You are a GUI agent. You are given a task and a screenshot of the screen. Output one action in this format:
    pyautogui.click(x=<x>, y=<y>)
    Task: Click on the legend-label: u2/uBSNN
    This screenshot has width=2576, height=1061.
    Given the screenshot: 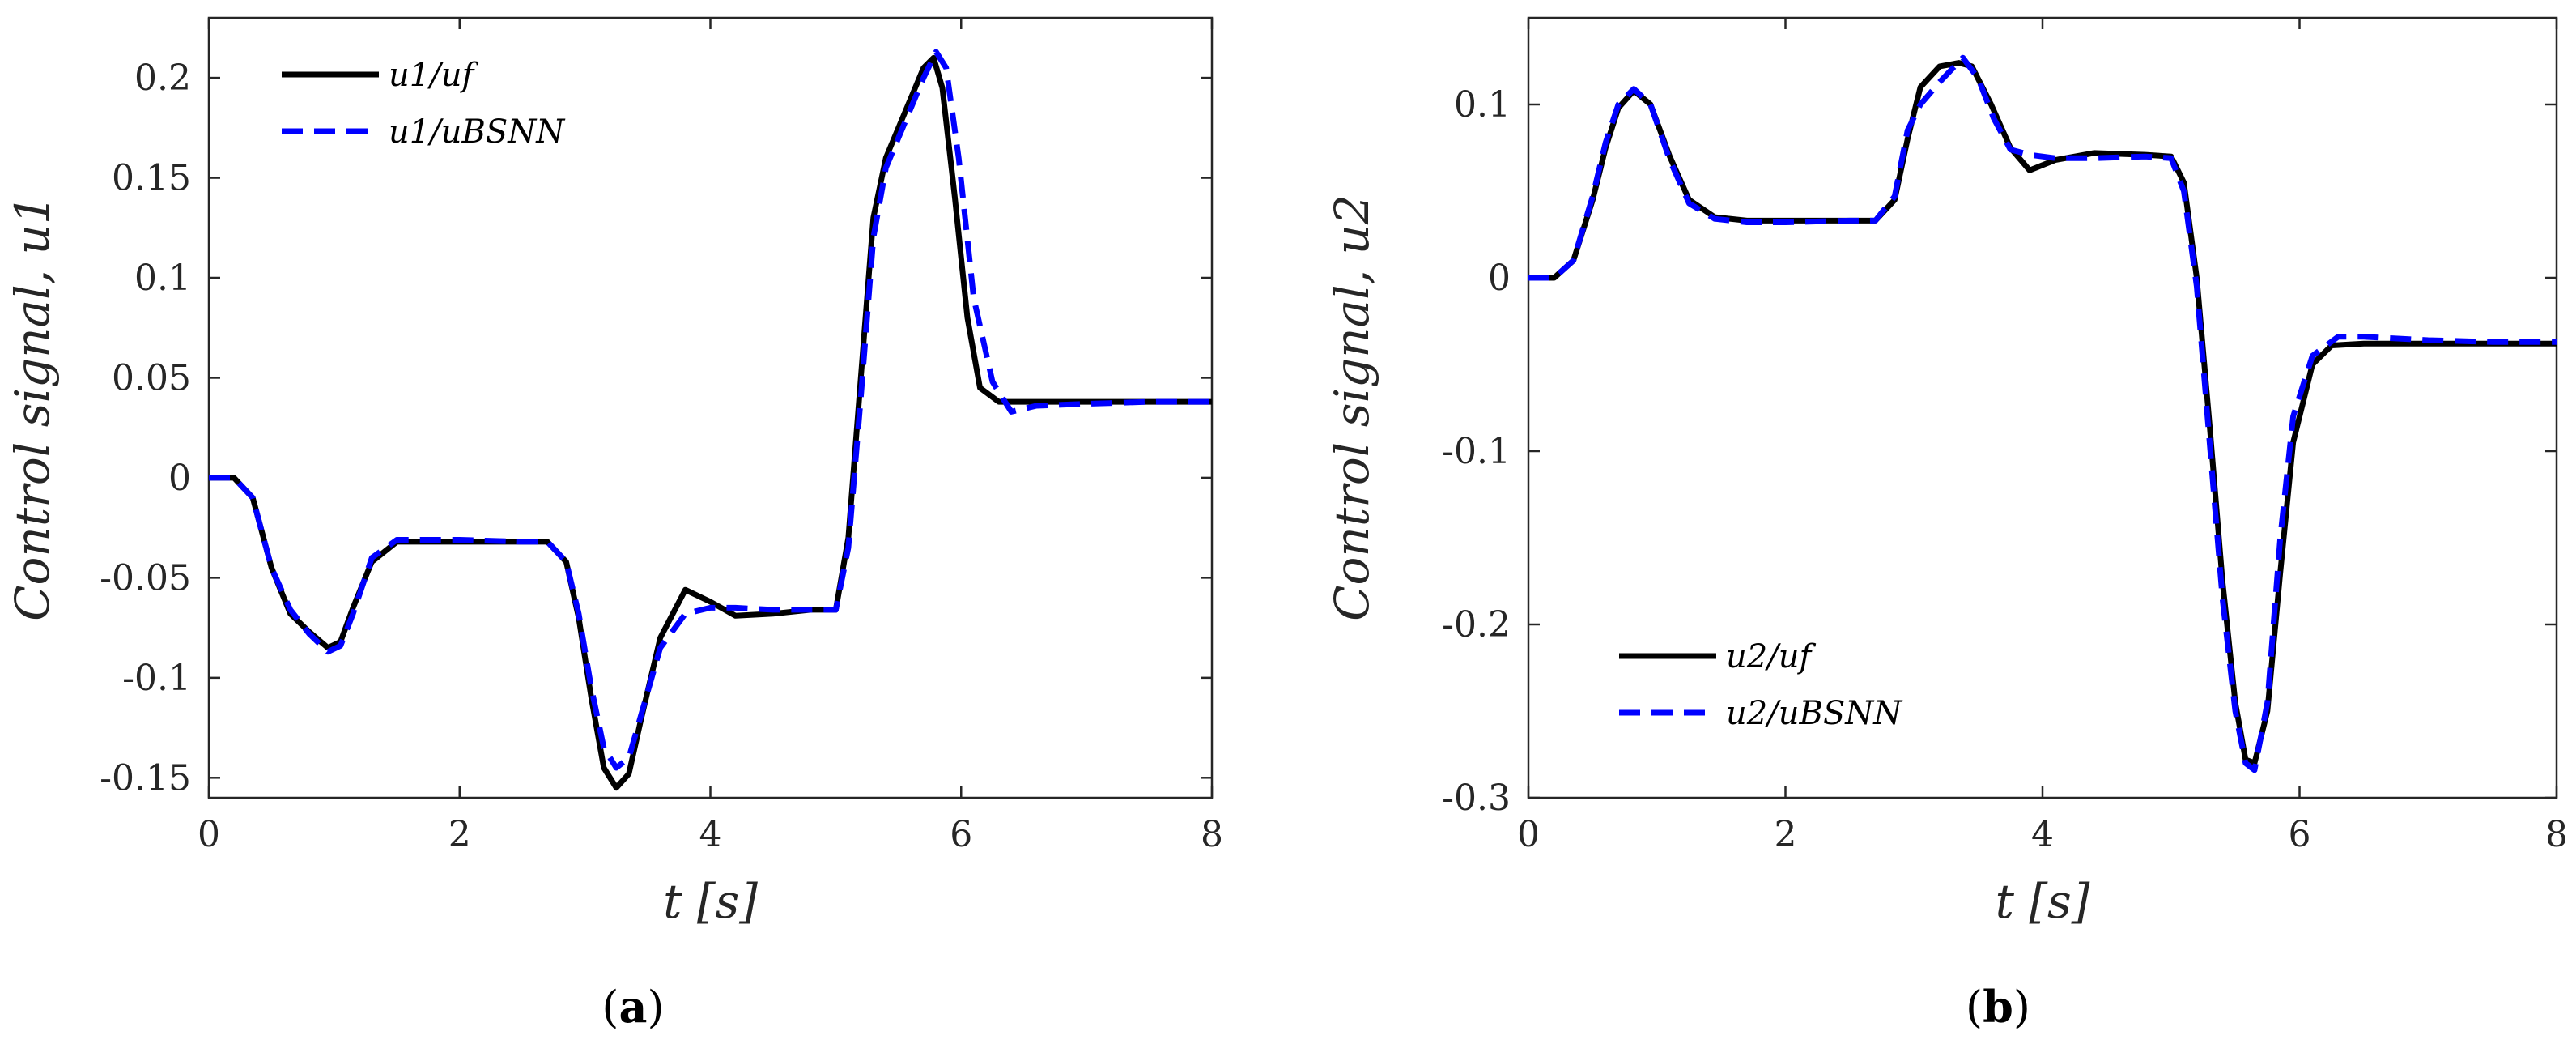 What is the action you would take?
    pyautogui.click(x=1815, y=713)
    